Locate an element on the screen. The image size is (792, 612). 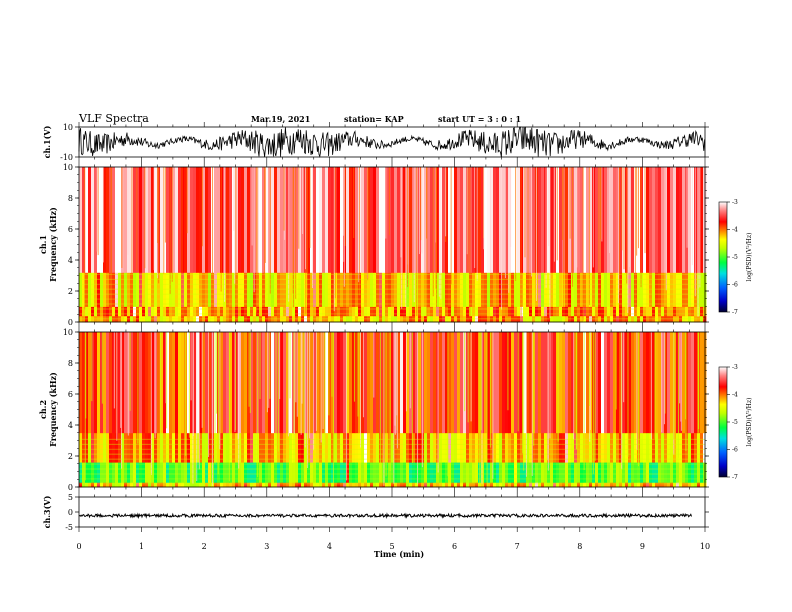
x-tick-label: 5 is located at coordinates (391, 546).